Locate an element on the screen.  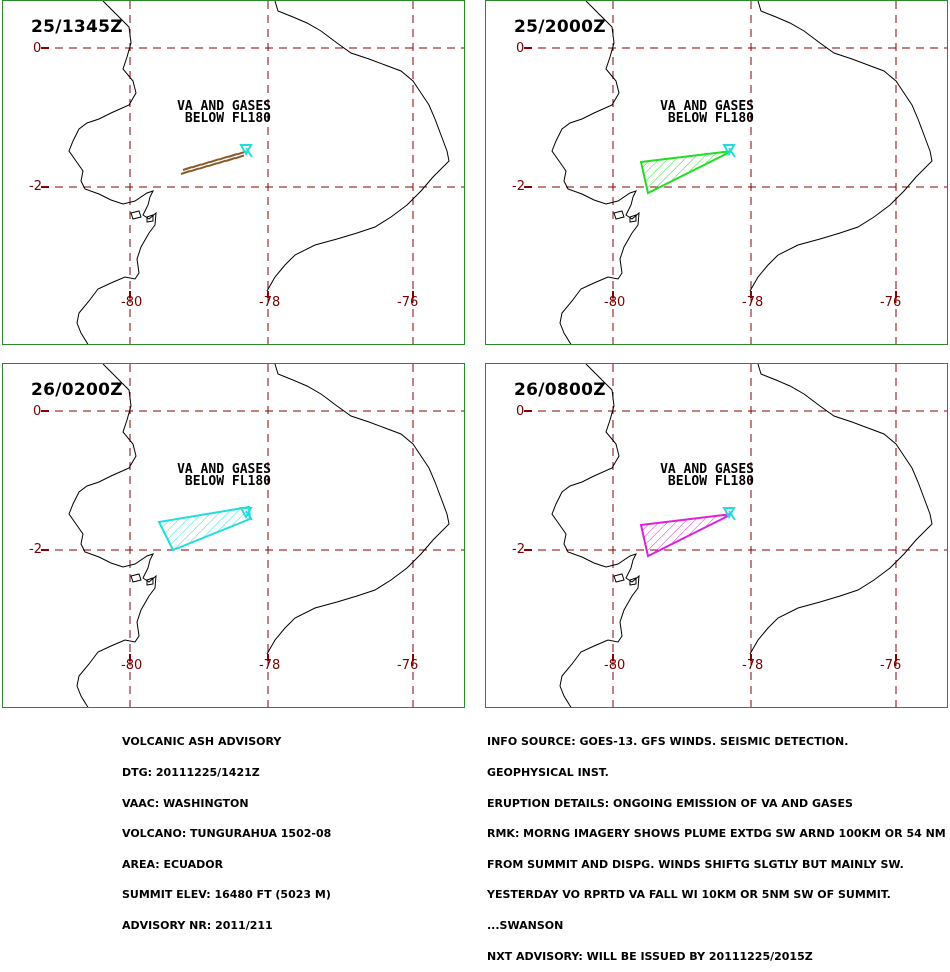
panel-time: 25/1345Z is located at coordinates (77, 27).